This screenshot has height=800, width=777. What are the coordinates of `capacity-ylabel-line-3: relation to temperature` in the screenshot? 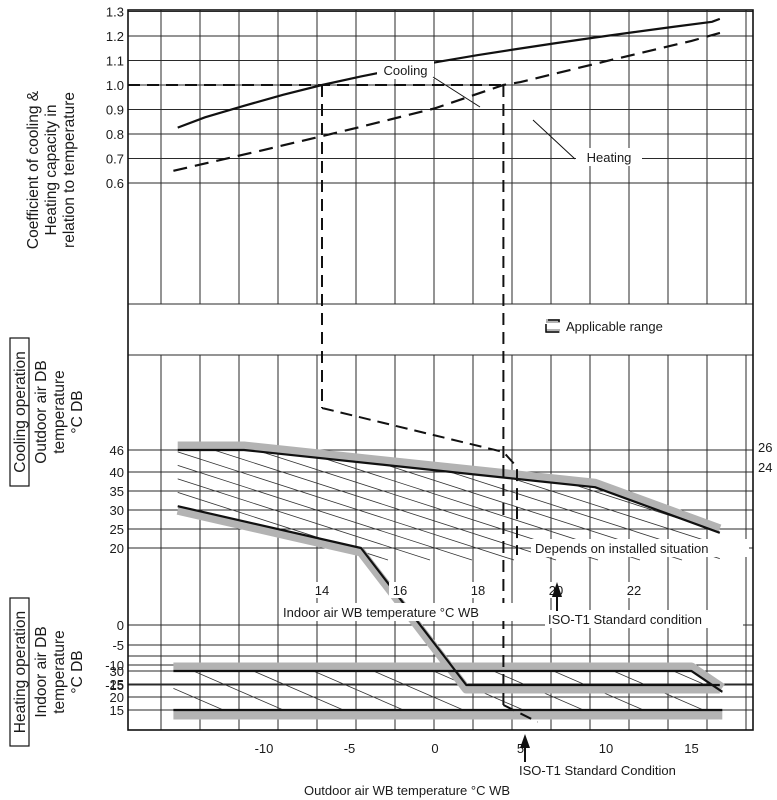 It's located at (69, 170).